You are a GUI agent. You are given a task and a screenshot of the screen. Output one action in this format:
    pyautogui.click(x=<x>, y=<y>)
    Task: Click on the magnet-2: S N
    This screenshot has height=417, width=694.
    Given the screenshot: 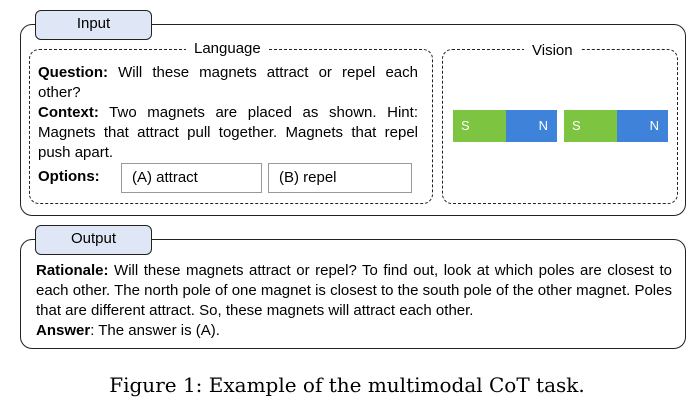 What is the action you would take?
    pyautogui.click(x=616, y=126)
    